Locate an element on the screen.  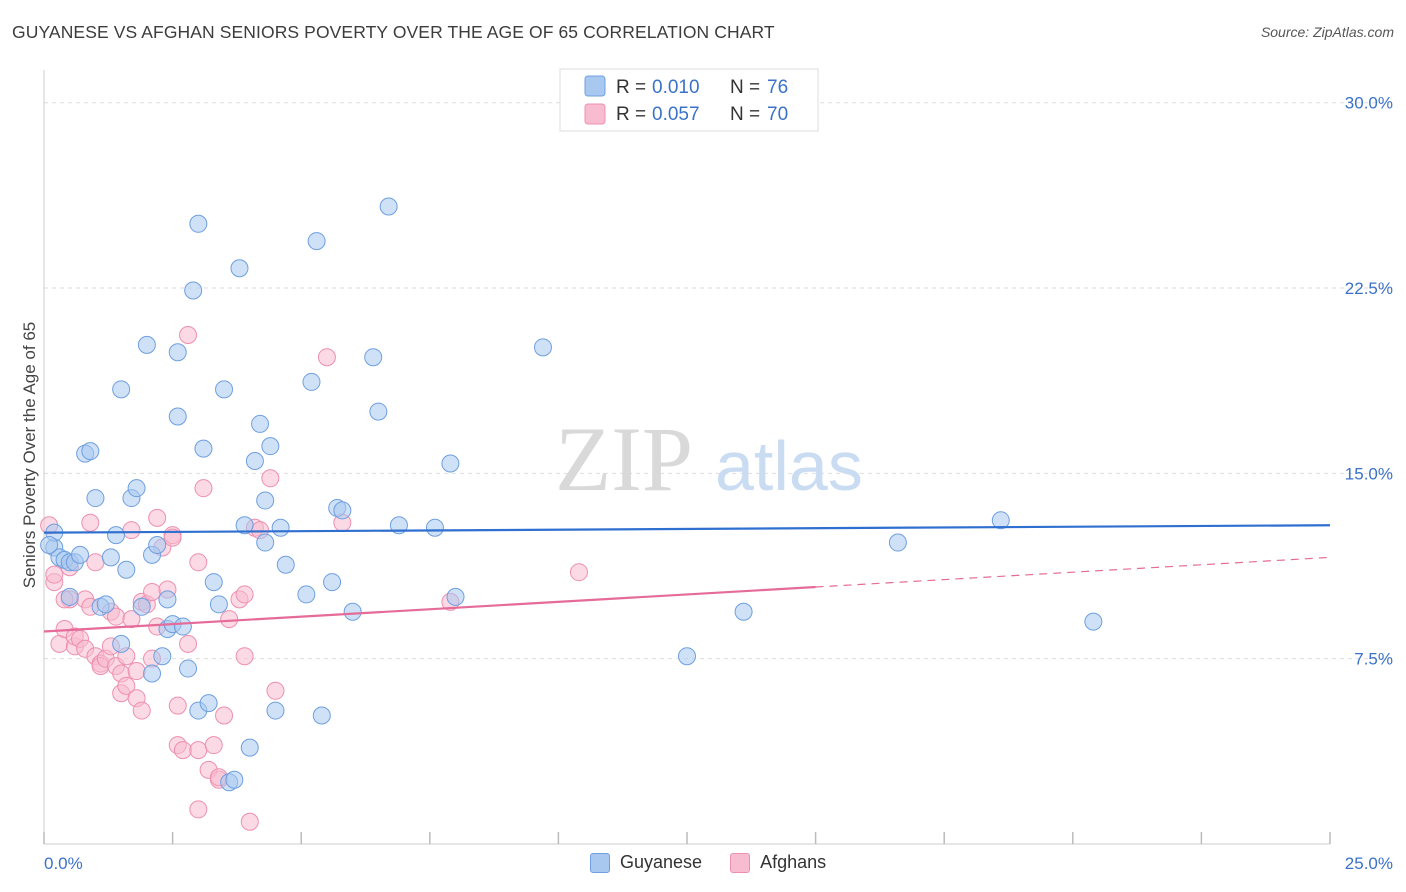
legend-item-guyanese: Guyanese is located at coordinates (646, 862).